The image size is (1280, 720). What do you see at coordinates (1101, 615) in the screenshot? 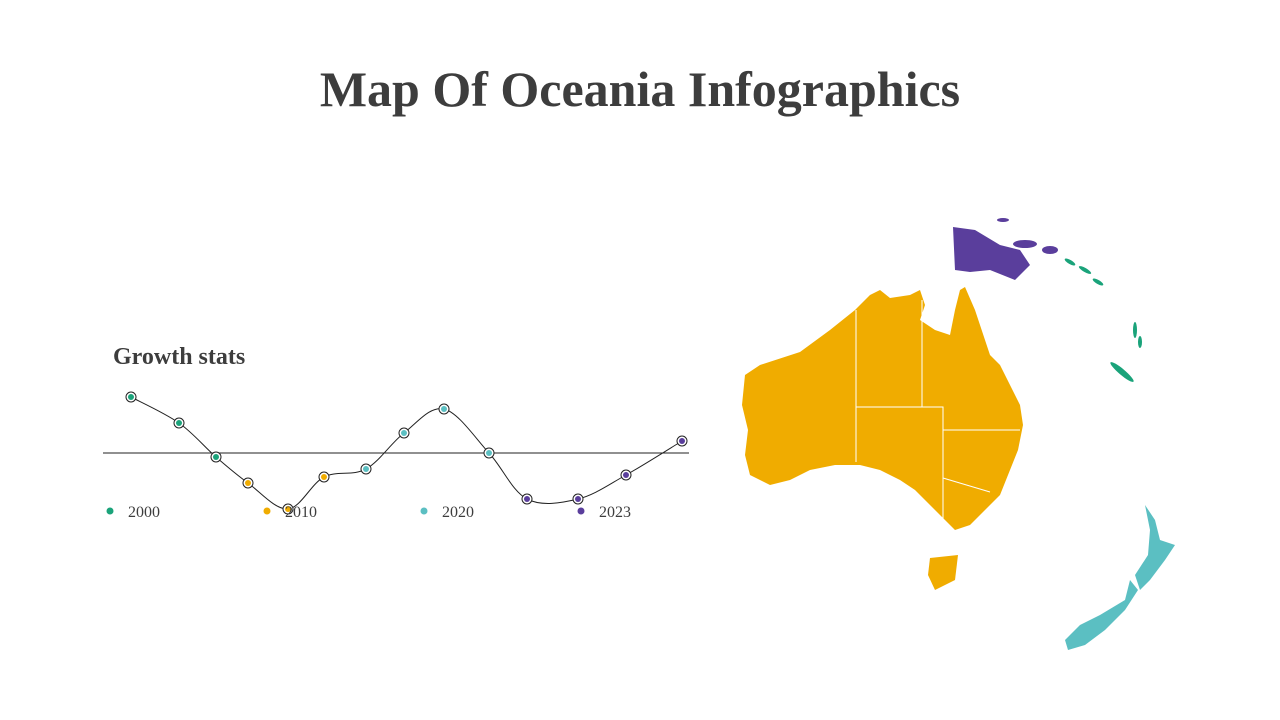
I see `new-zealand-south` at bounding box center [1101, 615].